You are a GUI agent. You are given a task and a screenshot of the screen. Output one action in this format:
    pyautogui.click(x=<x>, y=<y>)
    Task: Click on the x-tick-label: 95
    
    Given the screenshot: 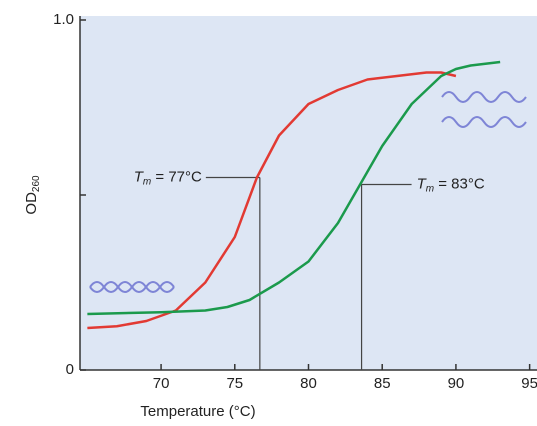 What is the action you would take?
    pyautogui.click(x=529, y=383)
    